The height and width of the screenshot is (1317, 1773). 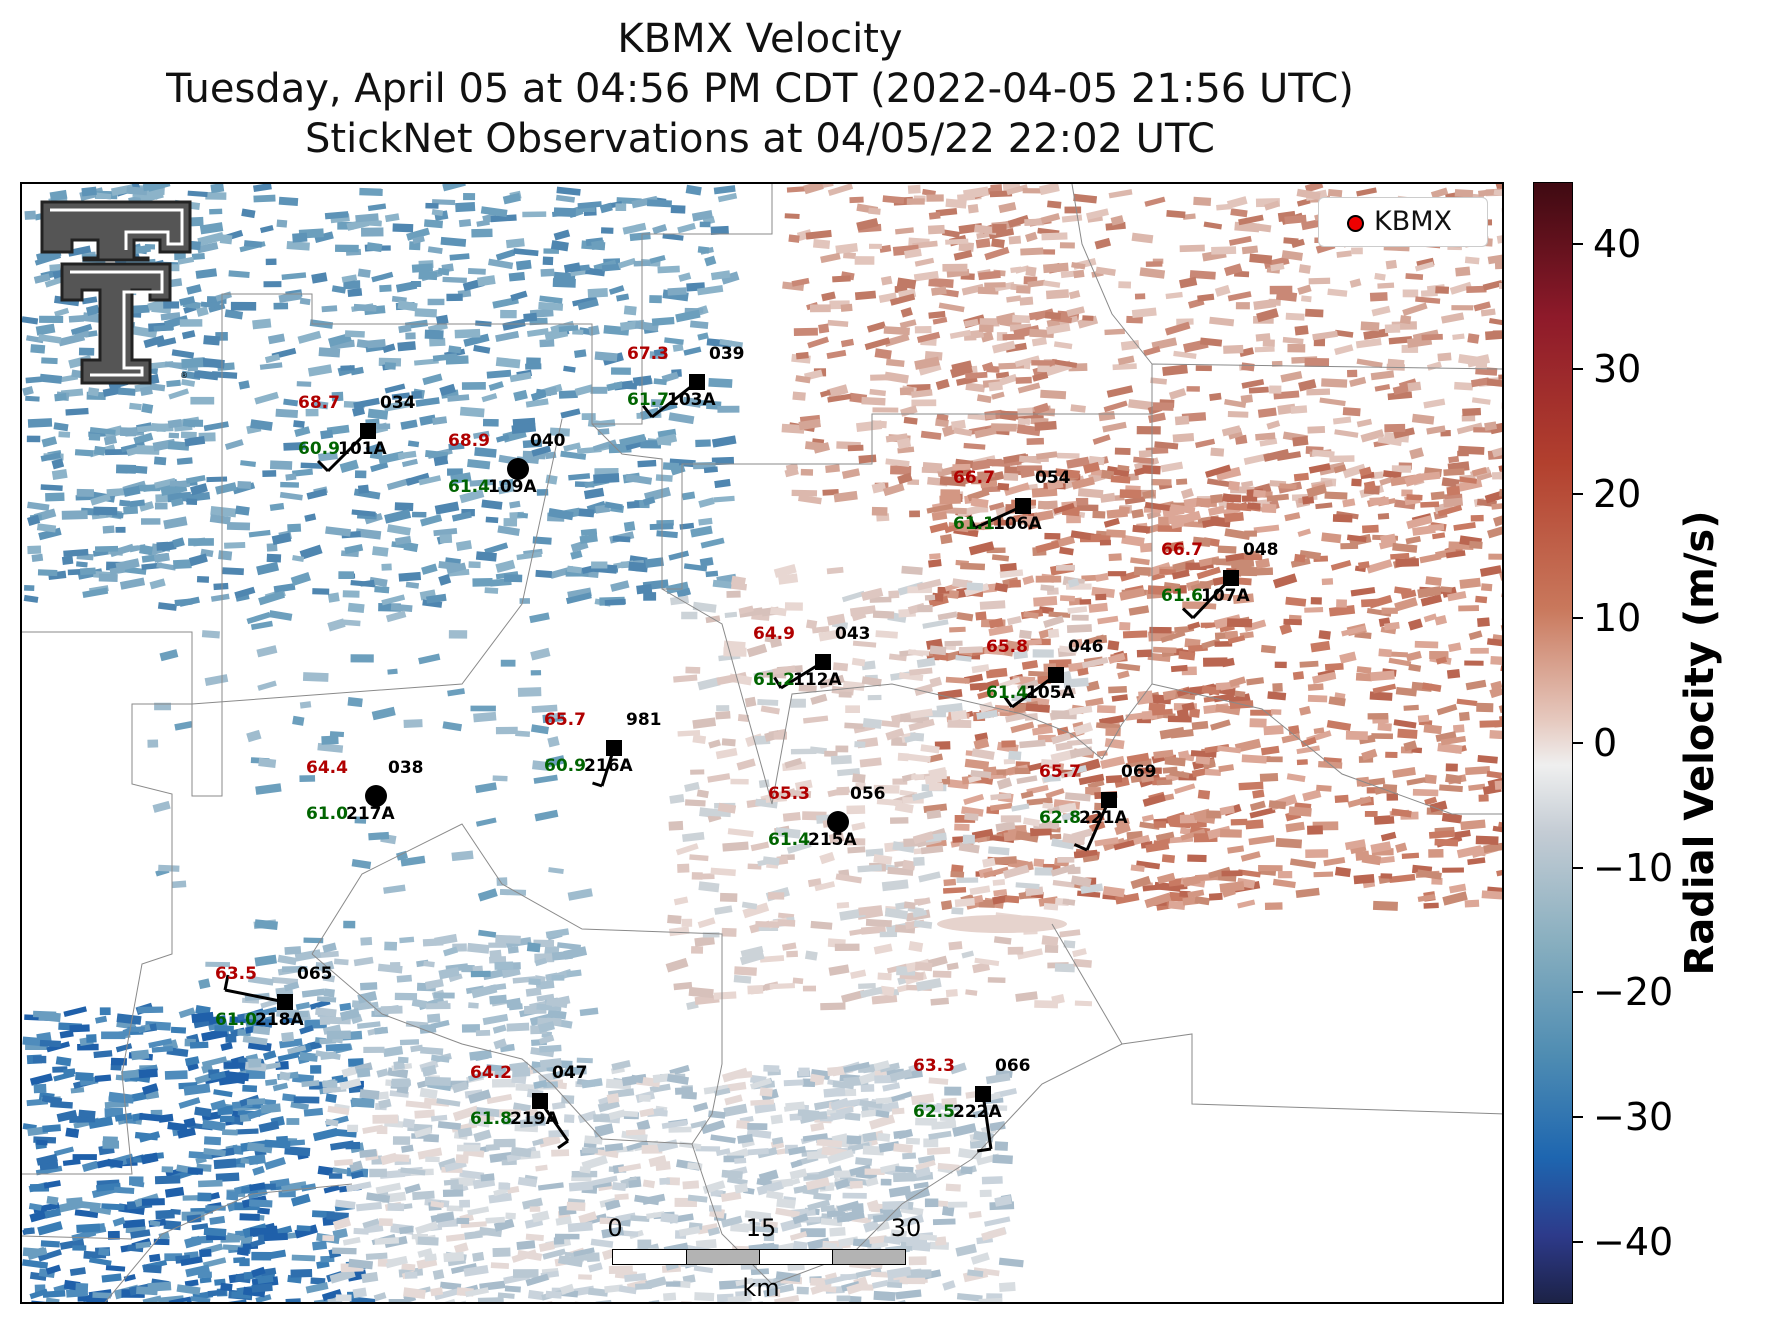 I want to click on colorbar-tick-label: 10, so click(x=1617, y=618).